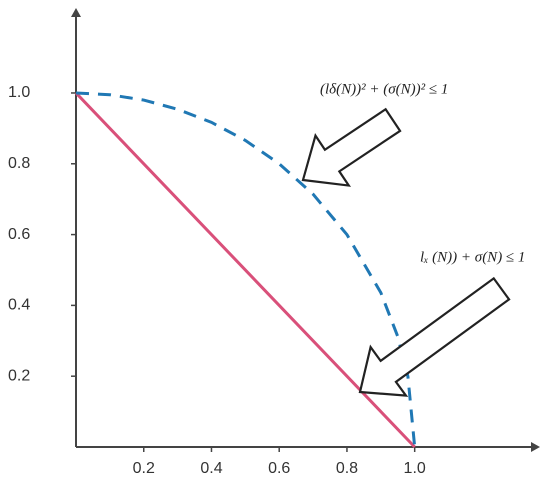 This screenshot has height=492, width=550. What do you see at coordinates (19, 375) in the screenshot?
I see `y-tick-label: 0.2` at bounding box center [19, 375].